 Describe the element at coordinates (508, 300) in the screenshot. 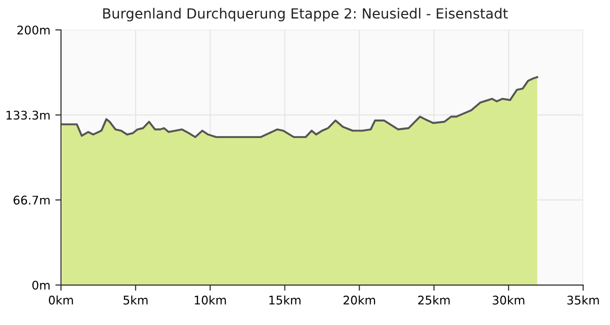

I see `x-tick-label: 30km` at that location.